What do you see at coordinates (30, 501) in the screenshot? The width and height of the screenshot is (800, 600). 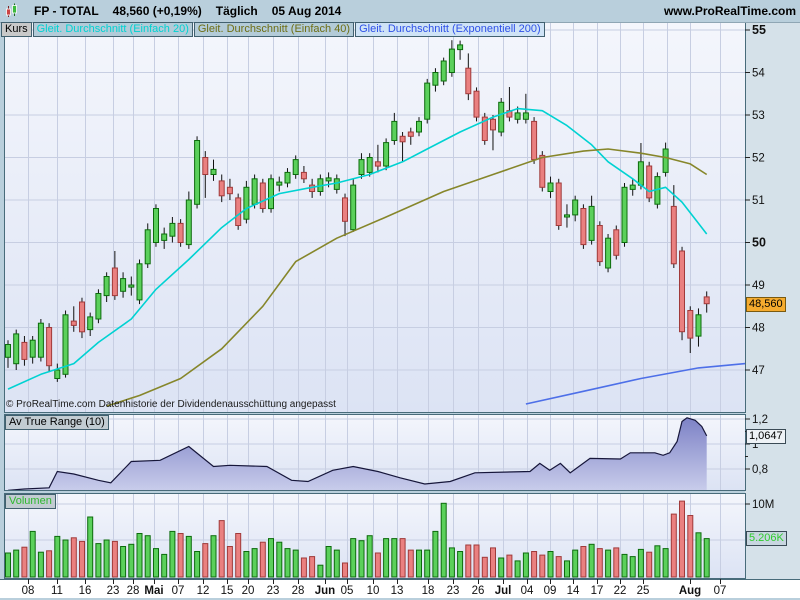 I see `volume-panel-label: Volumen` at bounding box center [30, 501].